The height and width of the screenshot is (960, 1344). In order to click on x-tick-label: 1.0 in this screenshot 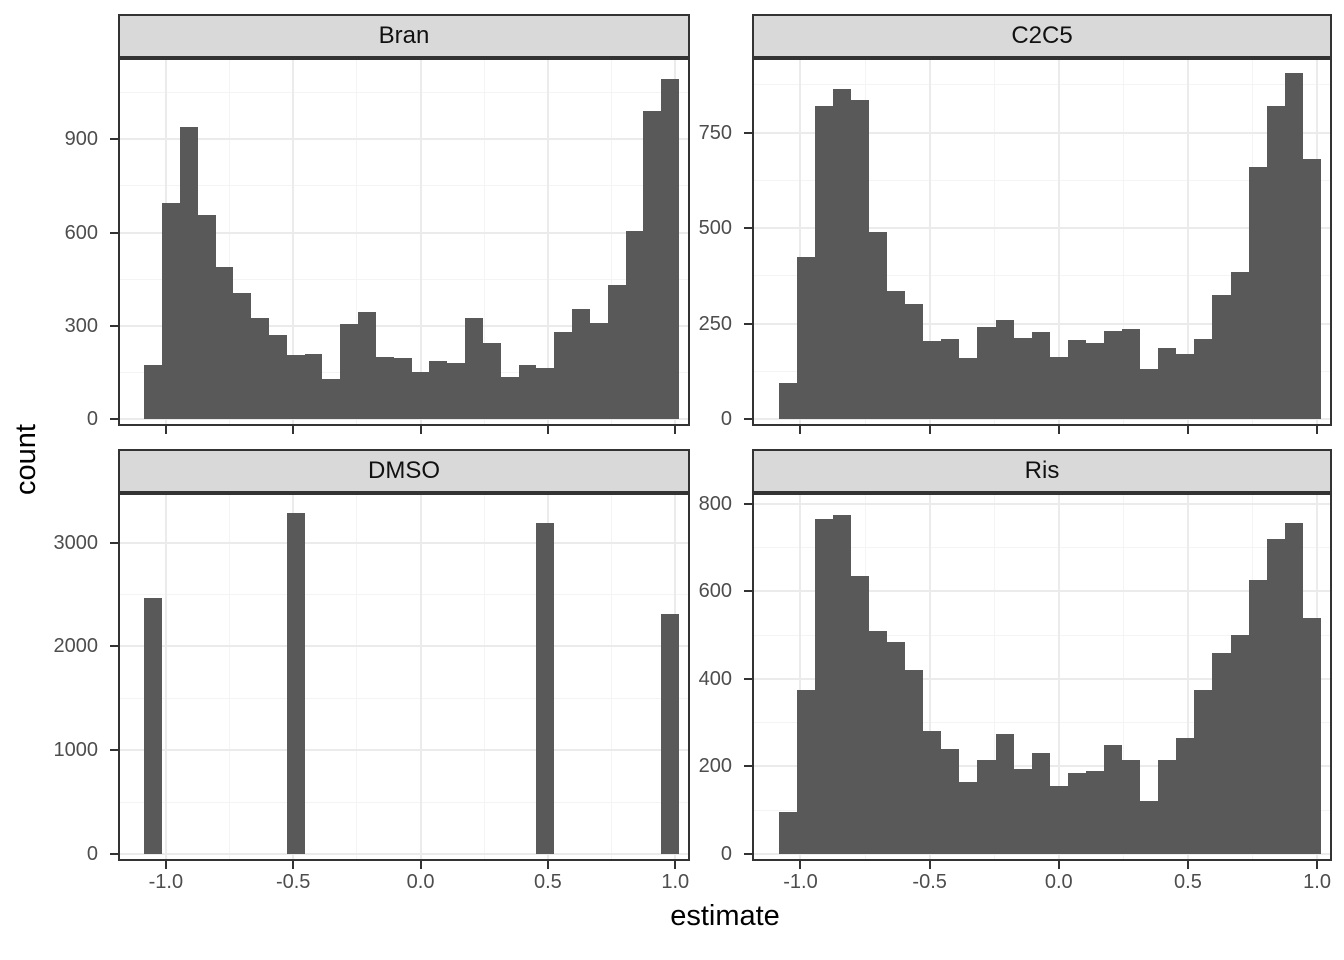, I will do `click(675, 882)`.